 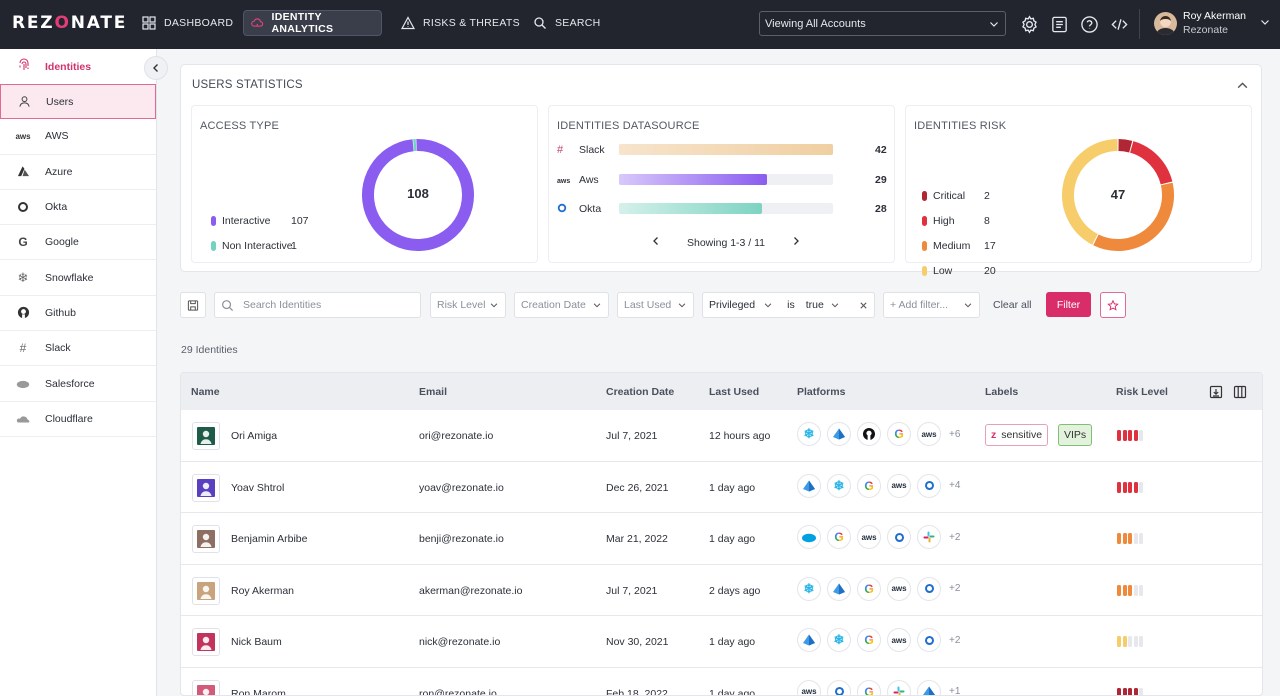 I want to click on sidebar-item-cloudflare: Cloudflare, so click(x=78, y=419).